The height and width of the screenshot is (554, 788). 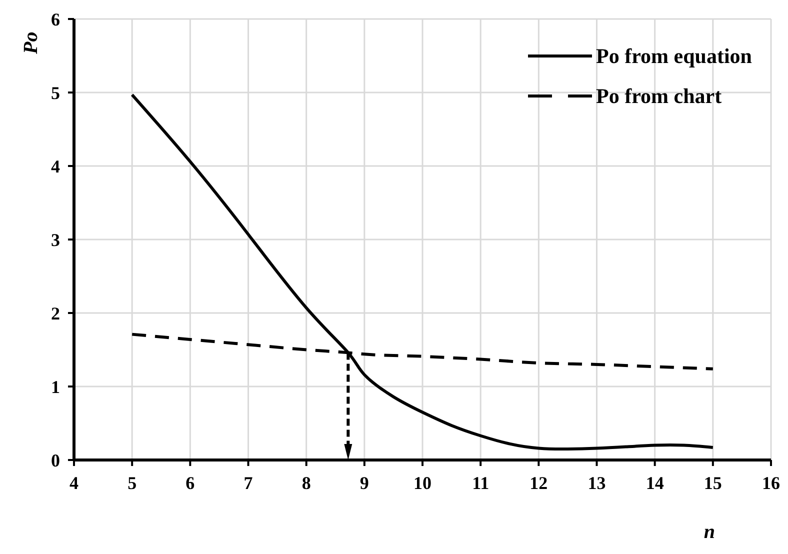 What do you see at coordinates (659, 96) in the screenshot?
I see `legend-label: Po from chart` at bounding box center [659, 96].